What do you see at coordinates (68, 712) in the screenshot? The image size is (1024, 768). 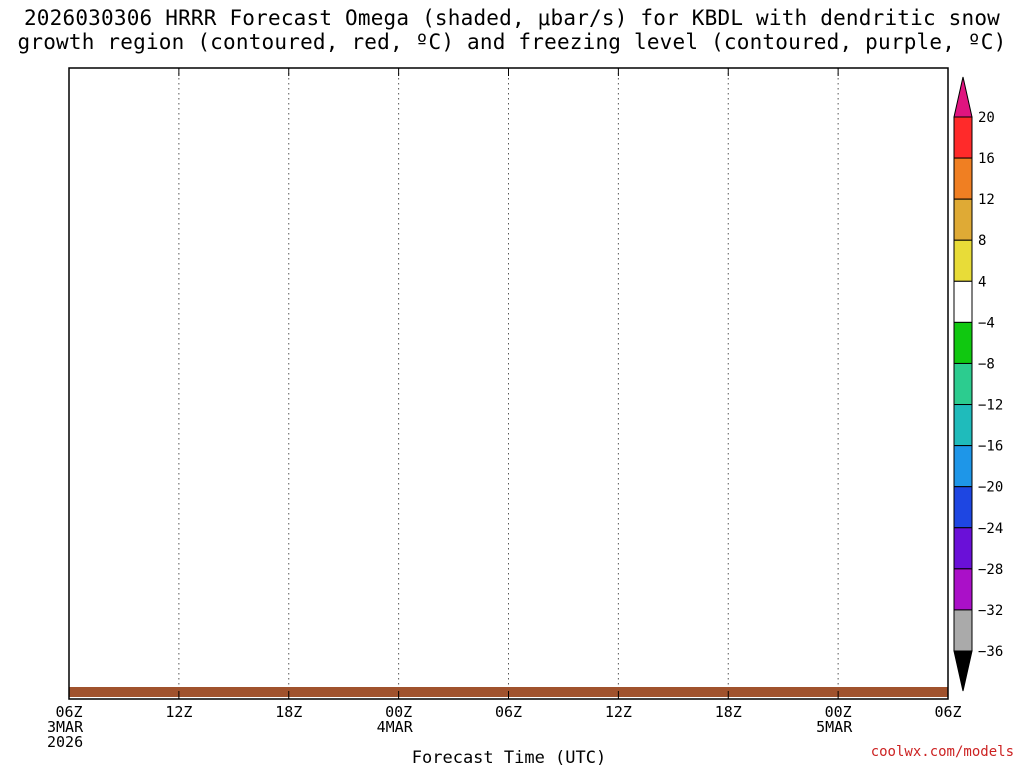 I see `x-tick-label-0-0: 06Z` at bounding box center [68, 712].